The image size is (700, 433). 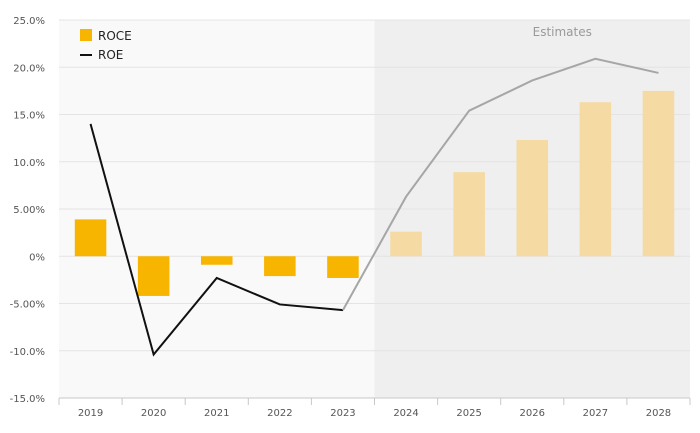 I want to click on x-tick-label: 2024, so click(x=405, y=413).